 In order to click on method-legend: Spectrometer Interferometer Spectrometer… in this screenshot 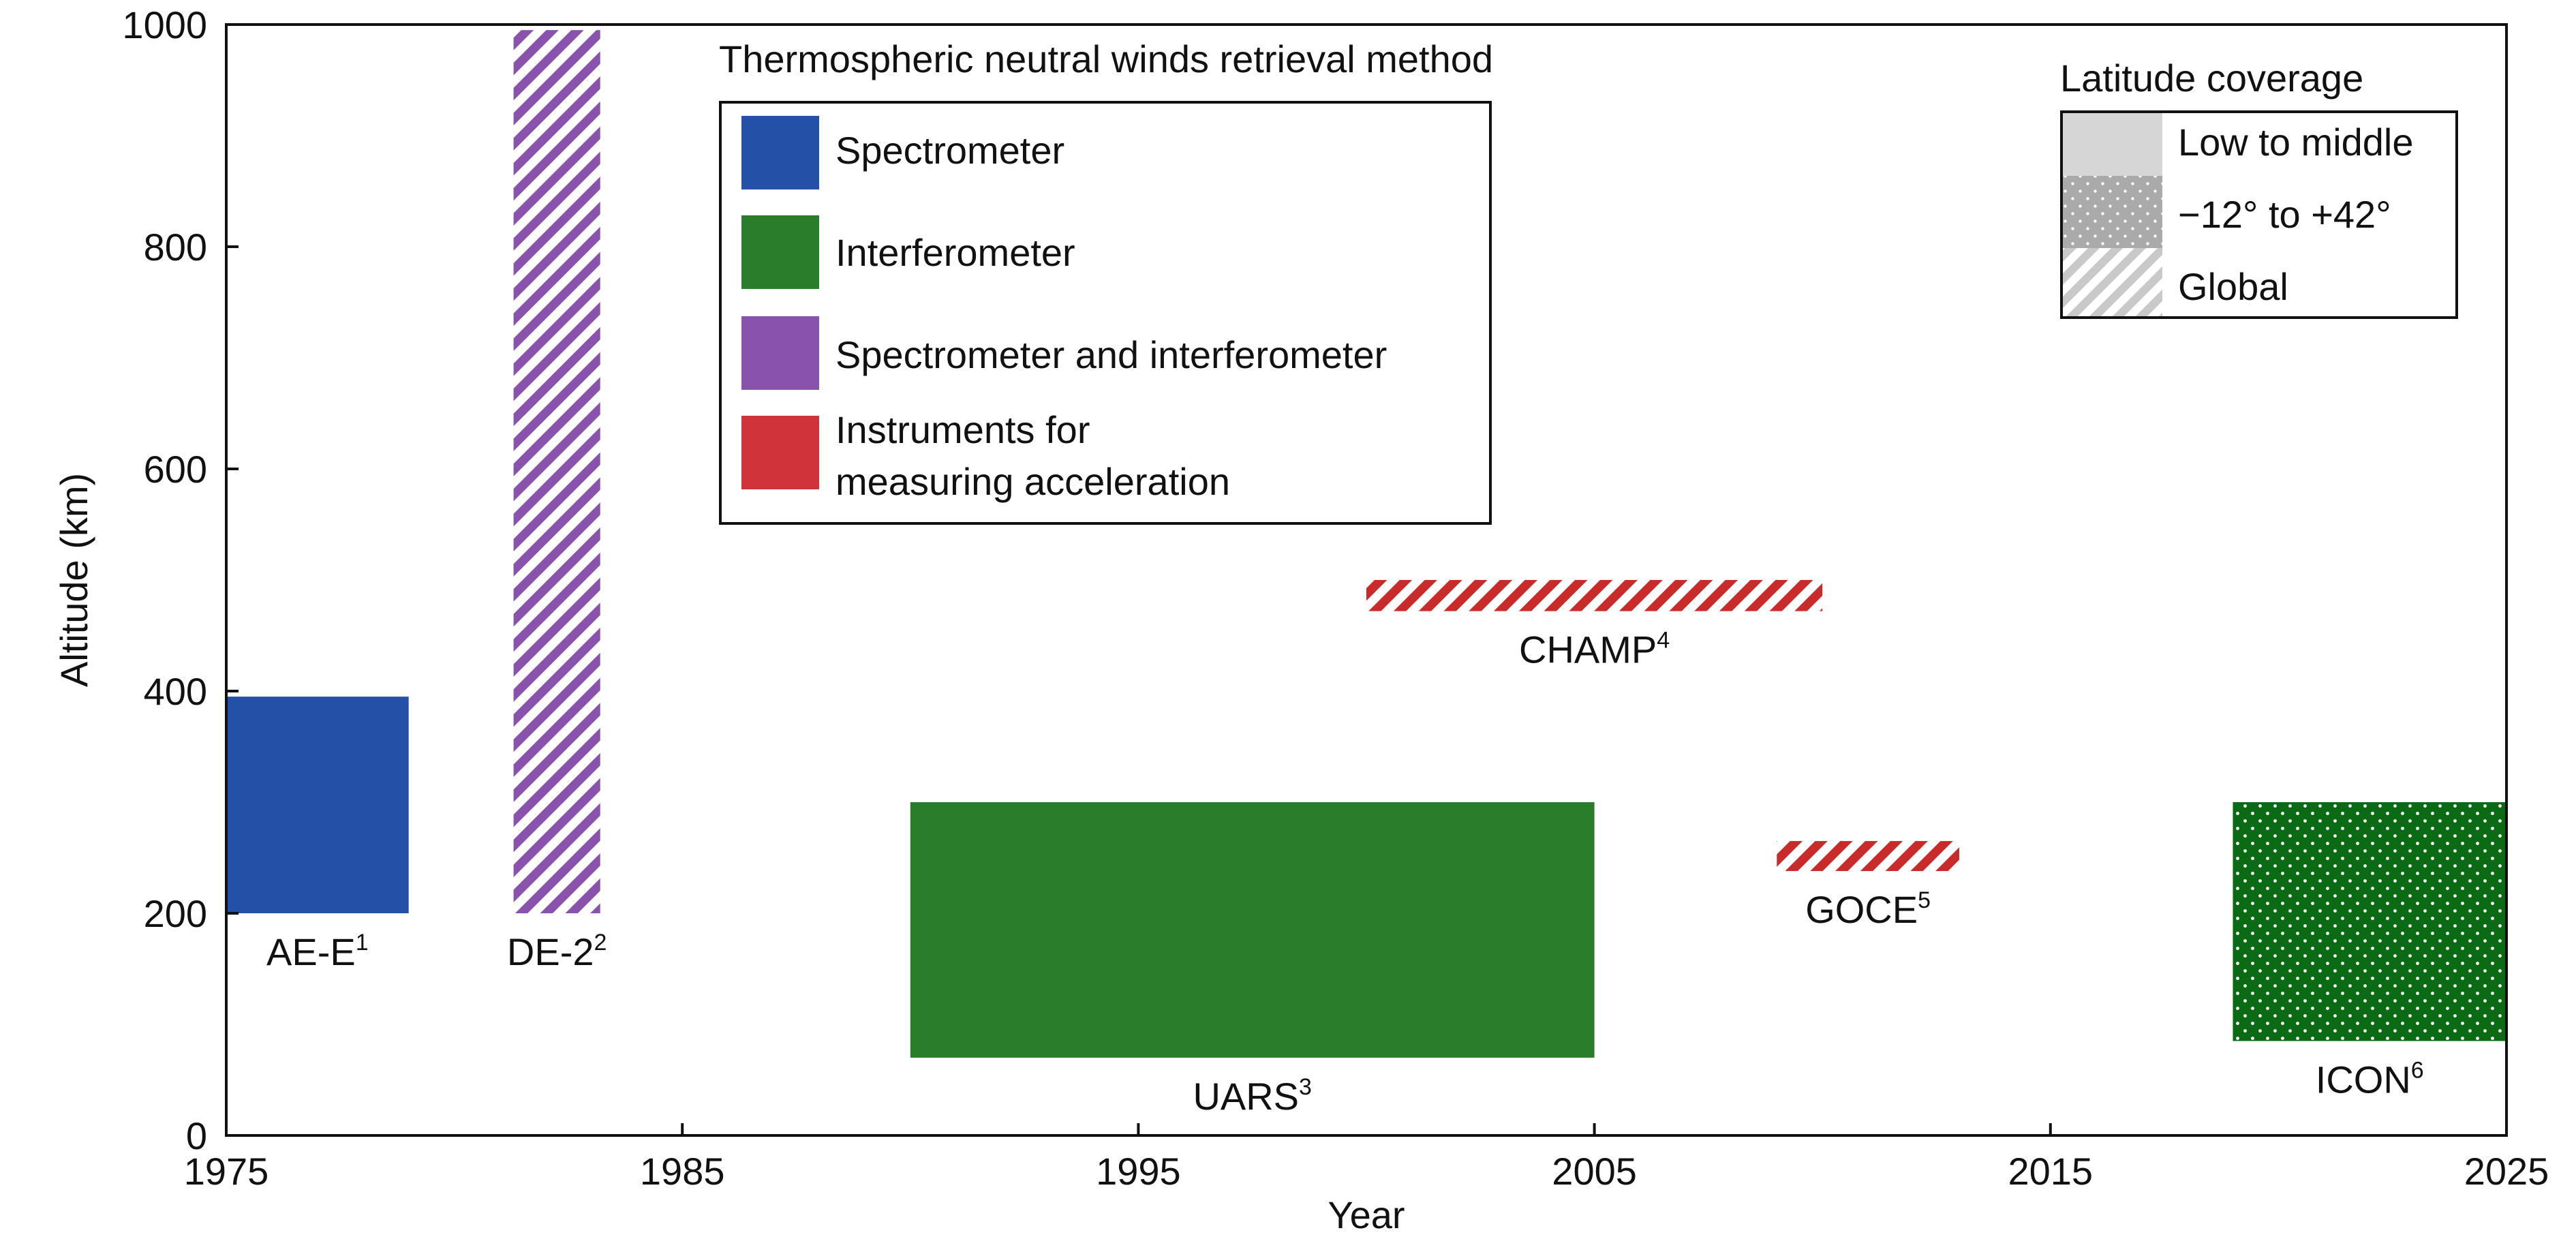, I will do `click(1105, 313)`.